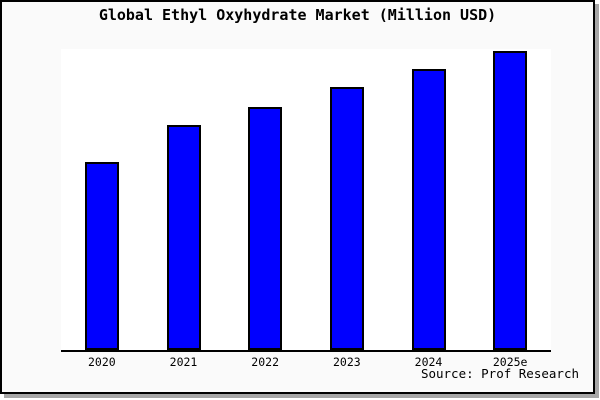 The width and height of the screenshot is (600, 400). I want to click on bar-2025e, so click(510, 200).